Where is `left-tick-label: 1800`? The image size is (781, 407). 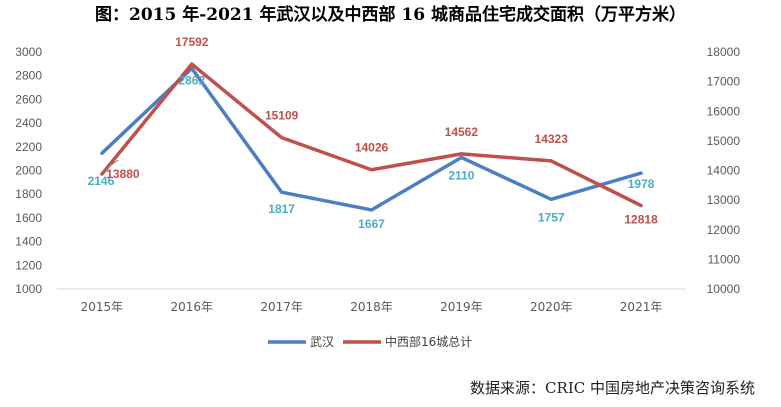
left-tick-label: 1800 is located at coordinates (28, 194).